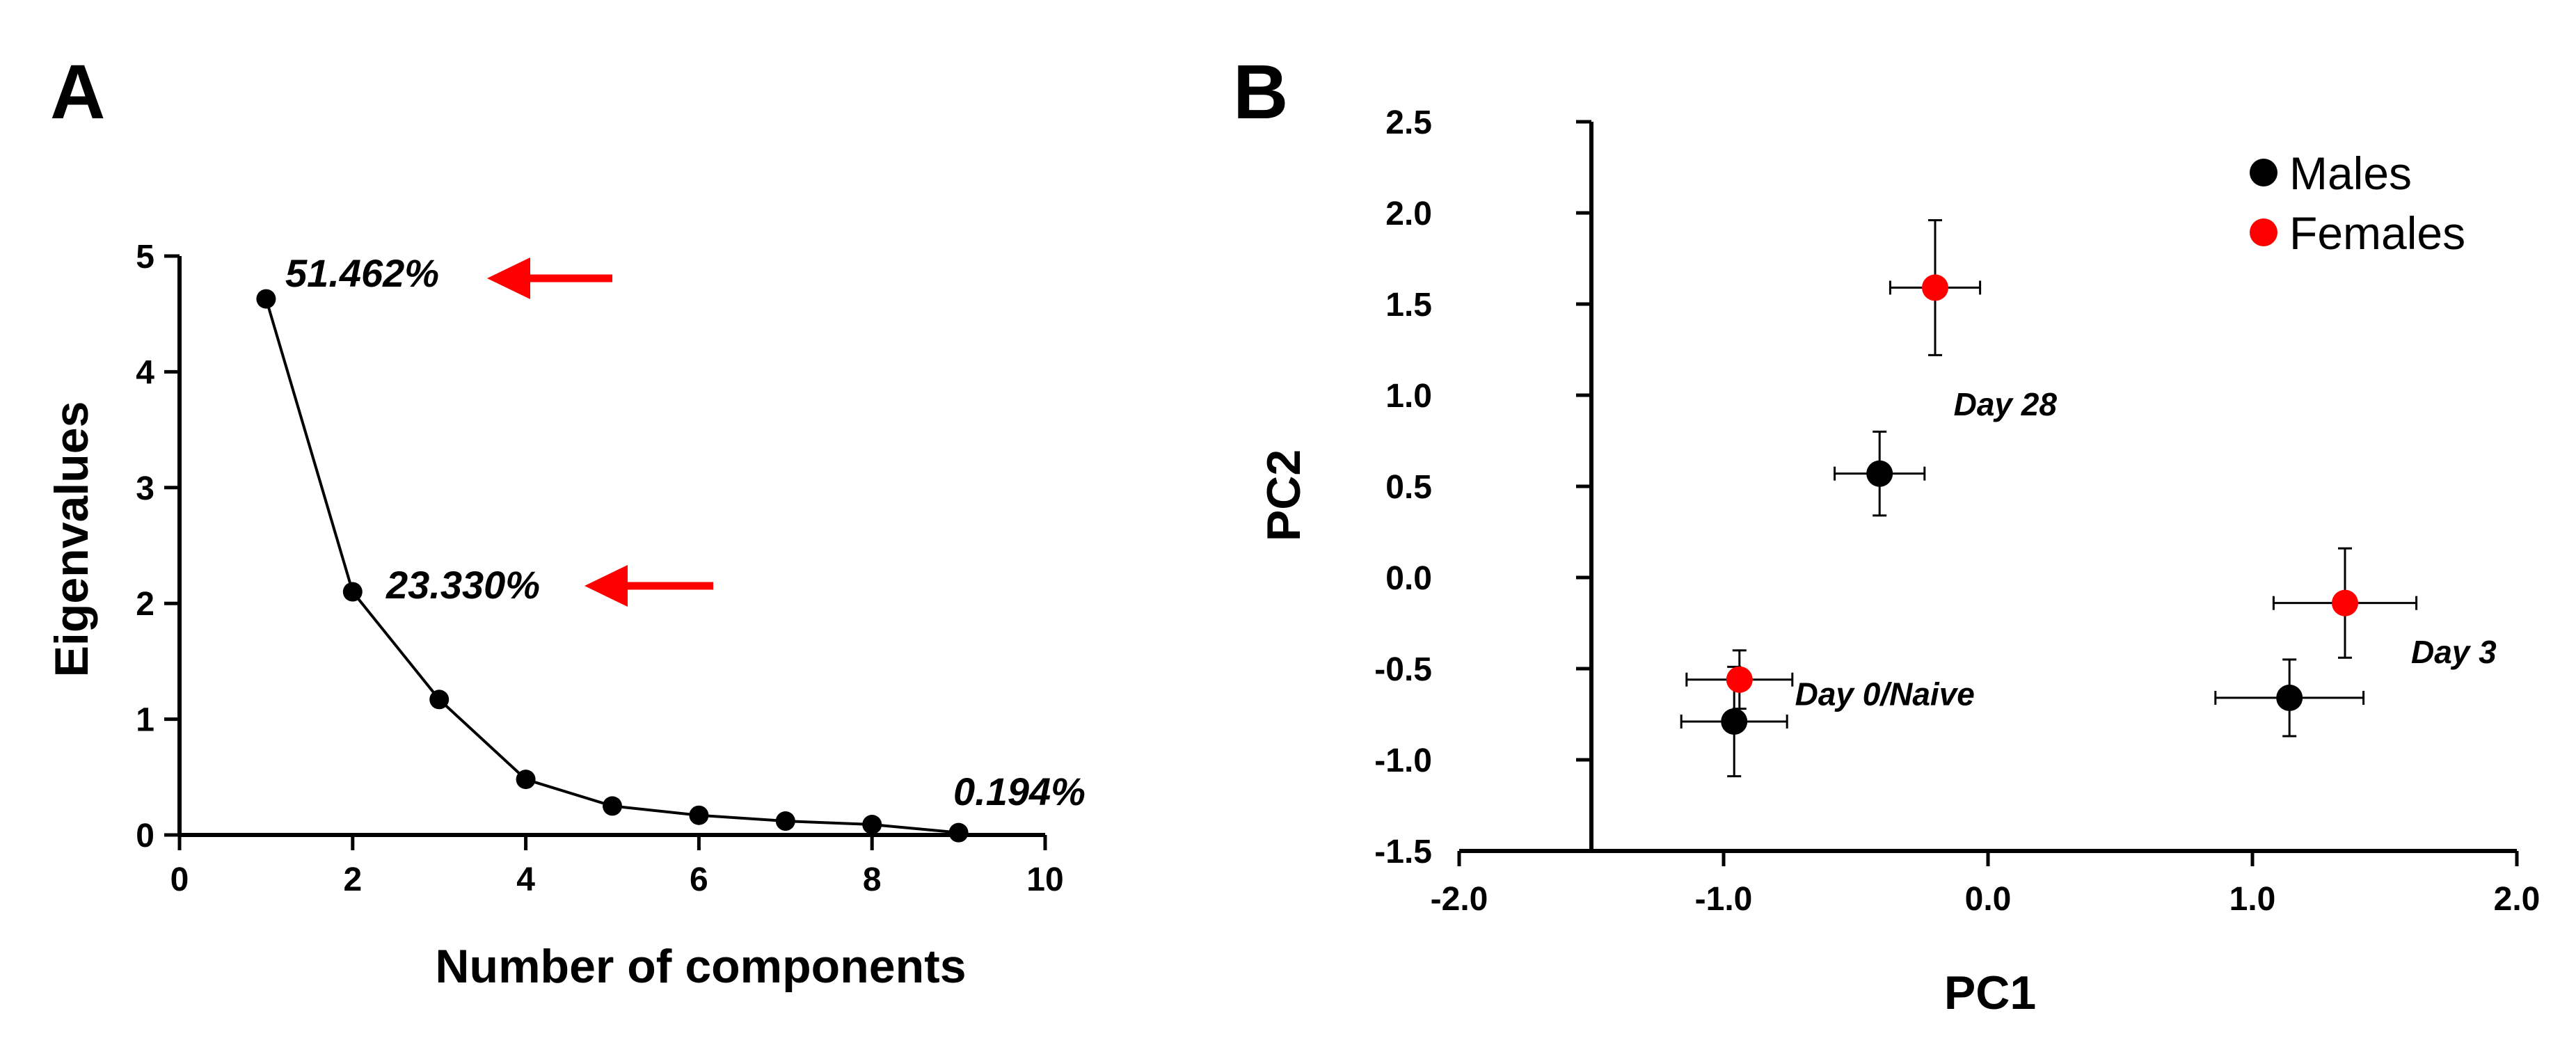  I want to click on panel-b-y-tick-label: 2.5, so click(1408, 122).